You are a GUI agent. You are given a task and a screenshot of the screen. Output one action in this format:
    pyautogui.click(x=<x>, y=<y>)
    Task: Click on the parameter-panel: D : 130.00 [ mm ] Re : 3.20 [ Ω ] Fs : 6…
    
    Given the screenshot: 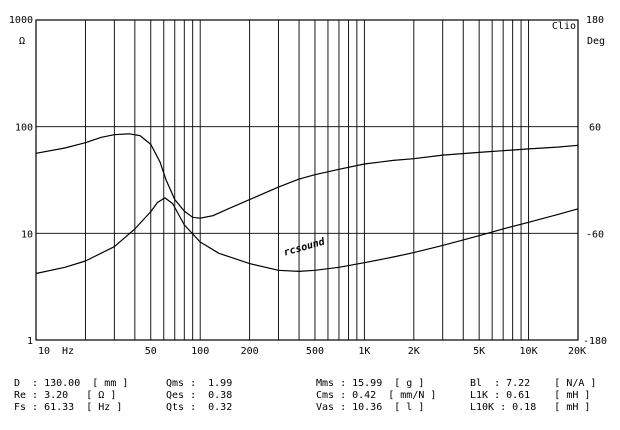 What is the action you would take?
    pyautogui.click(x=310, y=403)
    